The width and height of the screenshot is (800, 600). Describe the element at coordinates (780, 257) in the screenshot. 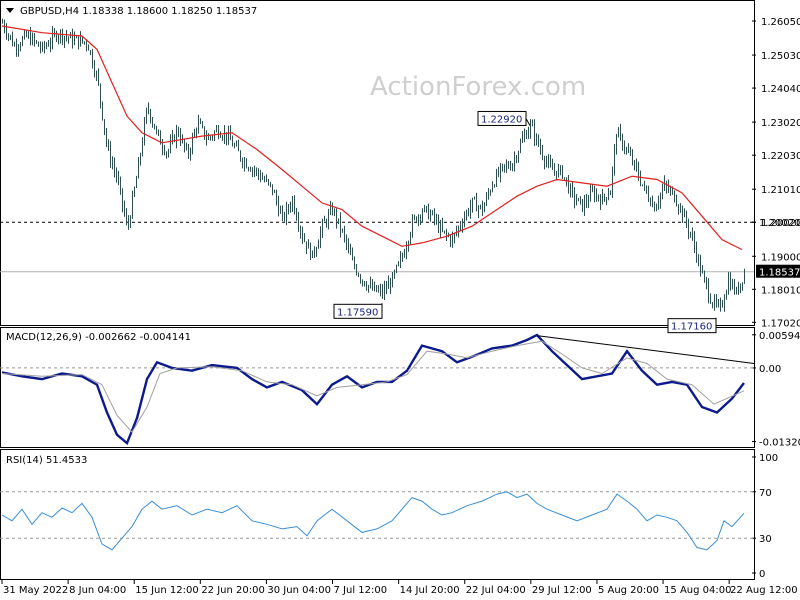

I see `price-tick-label: 1.19000` at that location.